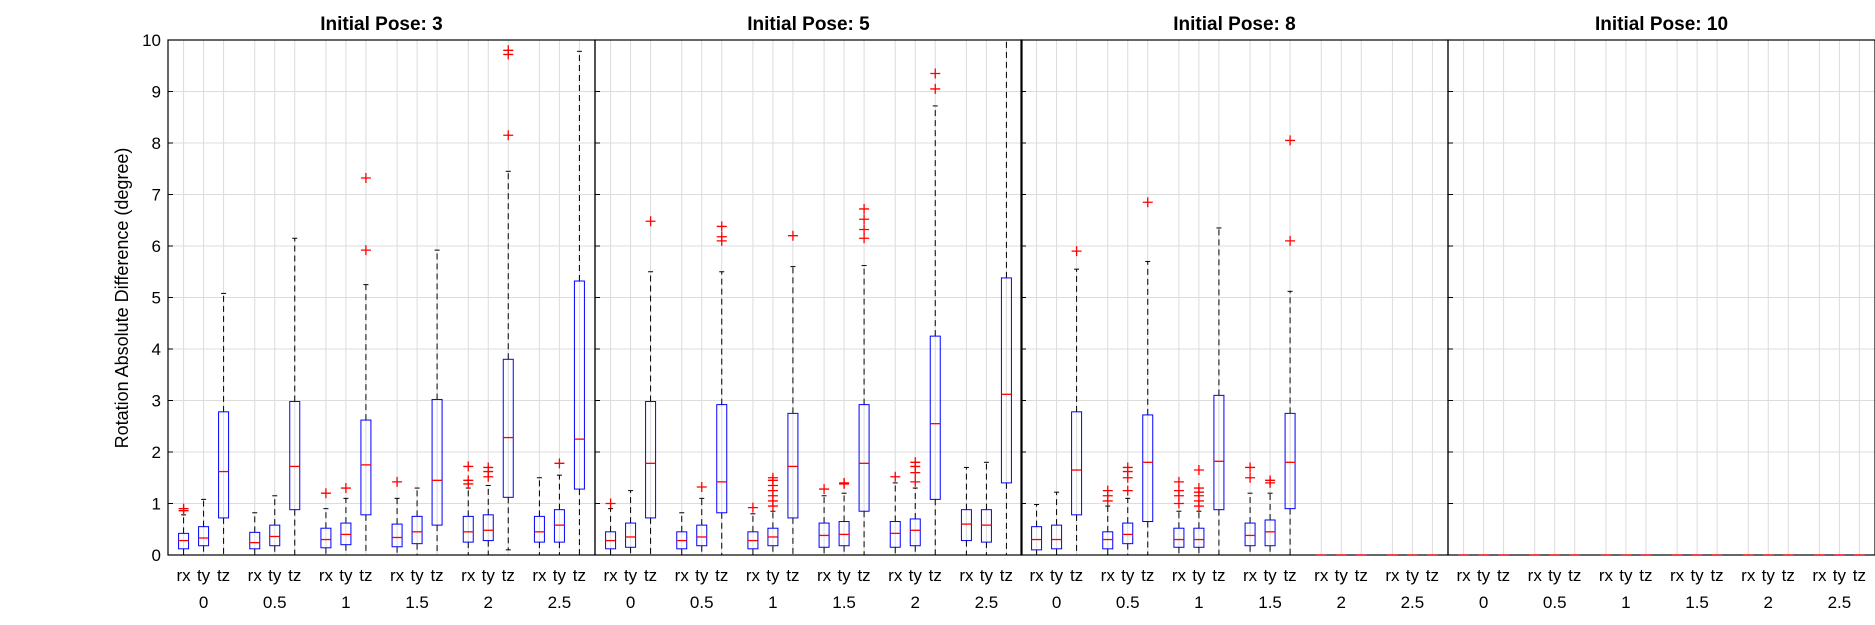  What do you see at coordinates (156, 452) in the screenshot?
I see `y-tick-label: 2` at bounding box center [156, 452].